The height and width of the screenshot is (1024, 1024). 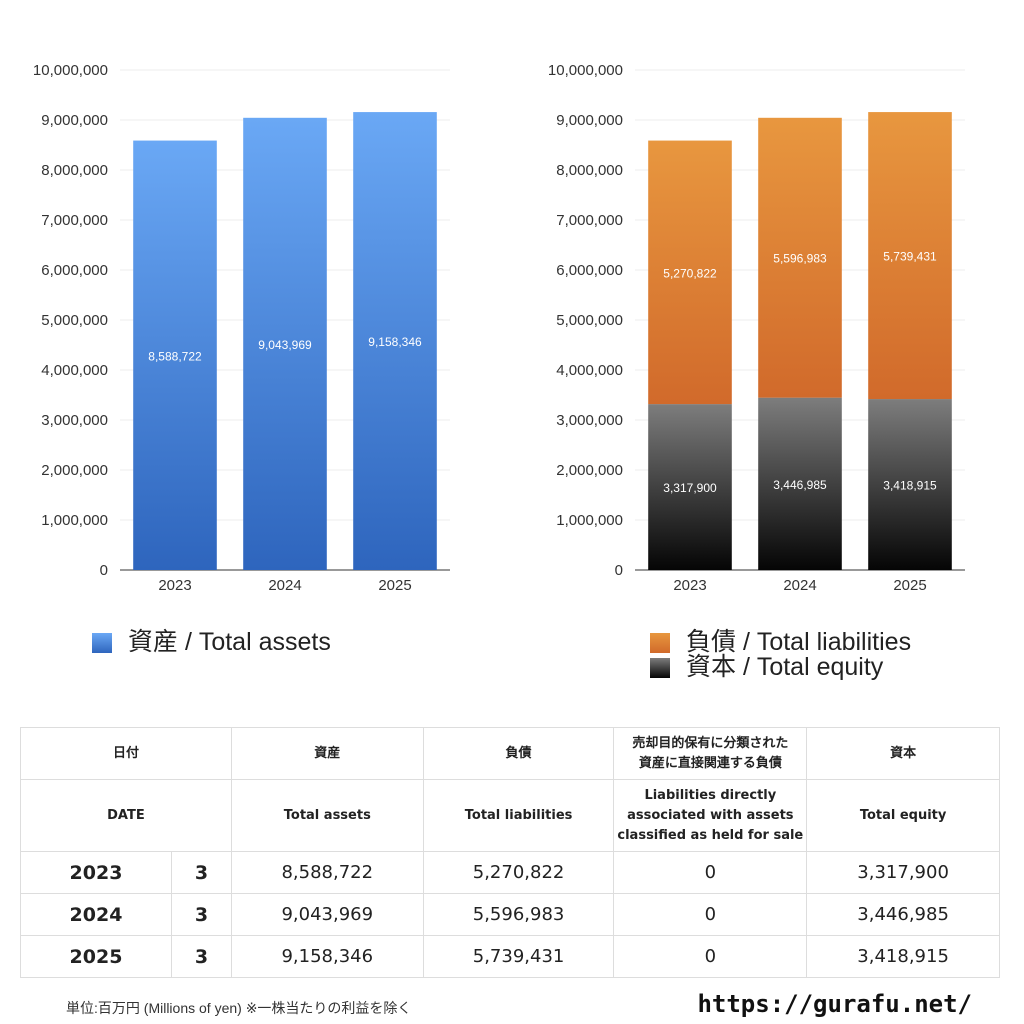 I want to click on header-assets-ja: 資産, so click(x=327, y=753).